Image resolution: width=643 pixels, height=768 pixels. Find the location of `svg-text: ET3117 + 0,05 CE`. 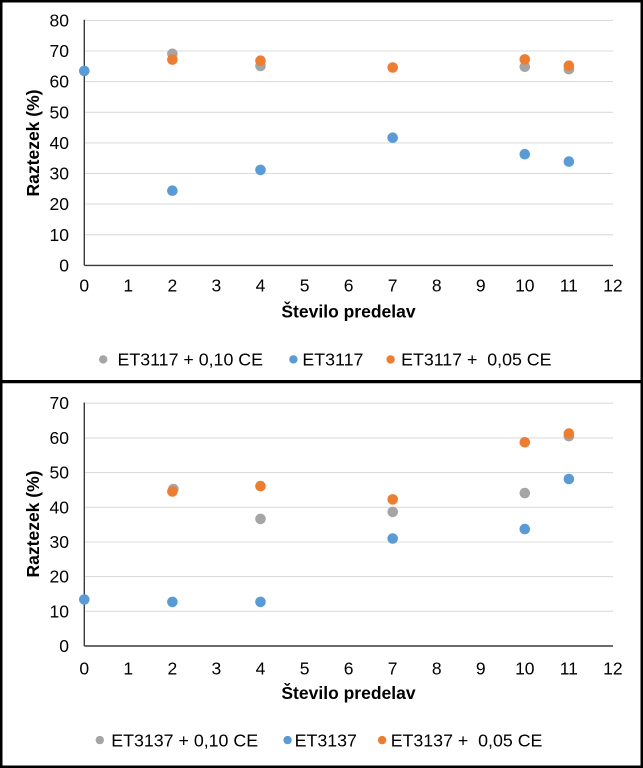

svg-text: ET3117 + 0,05 CE is located at coordinates (476, 360).